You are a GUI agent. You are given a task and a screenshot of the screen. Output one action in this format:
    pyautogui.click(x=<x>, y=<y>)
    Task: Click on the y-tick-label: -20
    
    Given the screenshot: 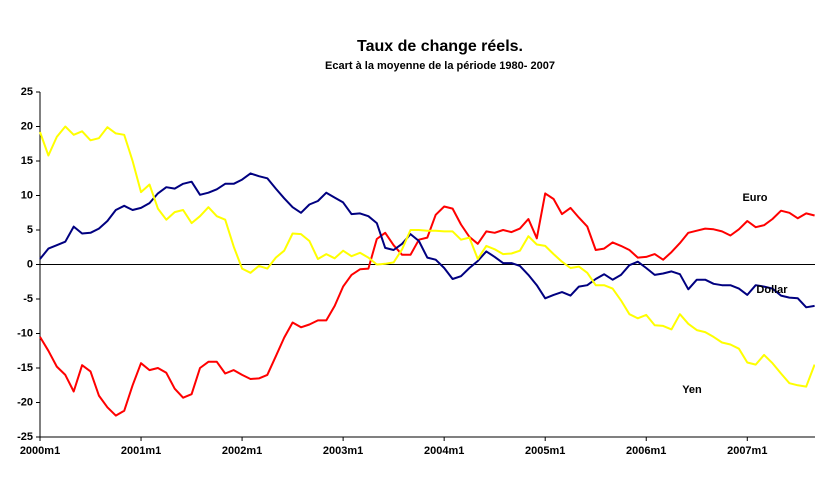 What is the action you would take?
    pyautogui.click(x=25, y=402)
    